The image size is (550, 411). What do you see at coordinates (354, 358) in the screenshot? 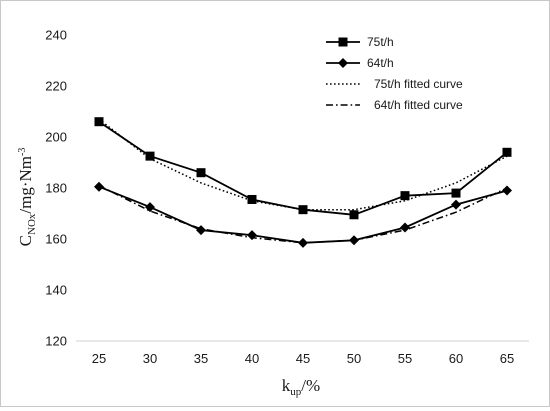
I see `x-tick-label: 50` at bounding box center [354, 358].